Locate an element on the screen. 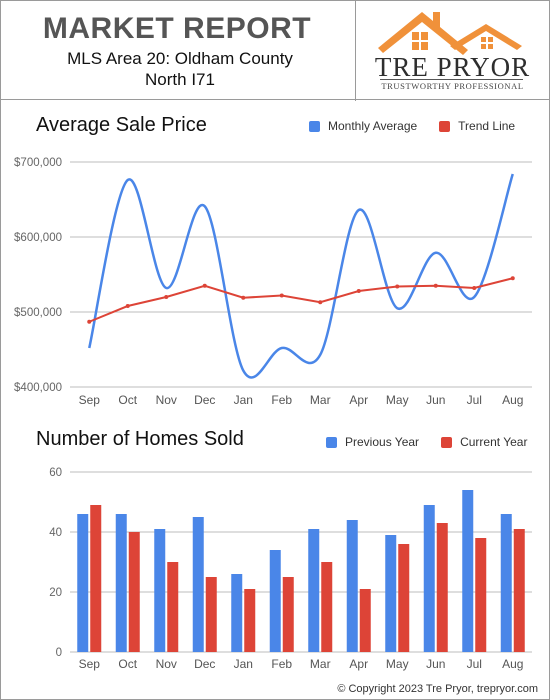  homes-sold-chart-y-tick-label: 60 is located at coordinates (55, 473).